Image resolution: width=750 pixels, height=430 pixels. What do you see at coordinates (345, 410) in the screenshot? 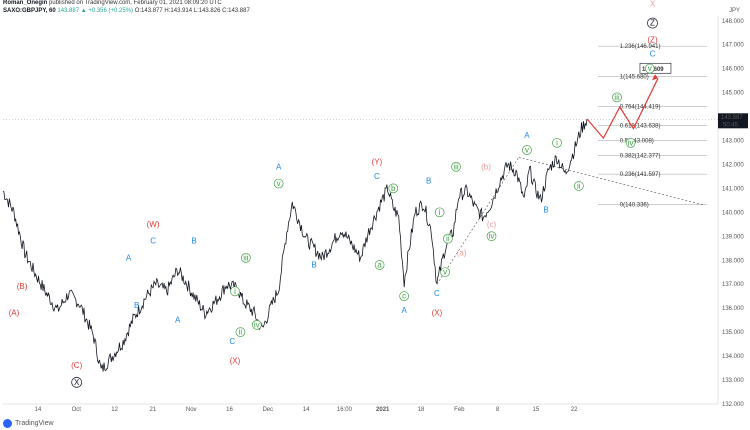
I see `x-tick-label: 16:00` at bounding box center [345, 410].